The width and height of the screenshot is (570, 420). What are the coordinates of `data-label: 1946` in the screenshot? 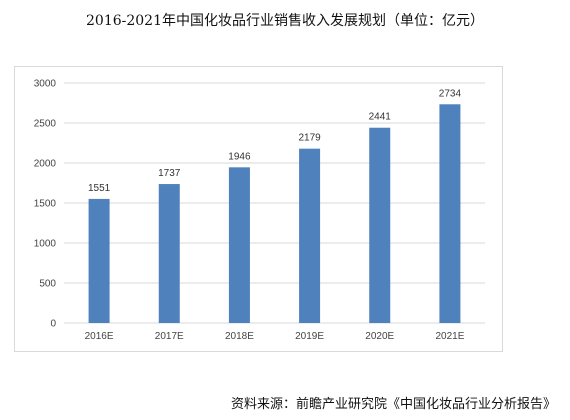 It's located at (239, 156).